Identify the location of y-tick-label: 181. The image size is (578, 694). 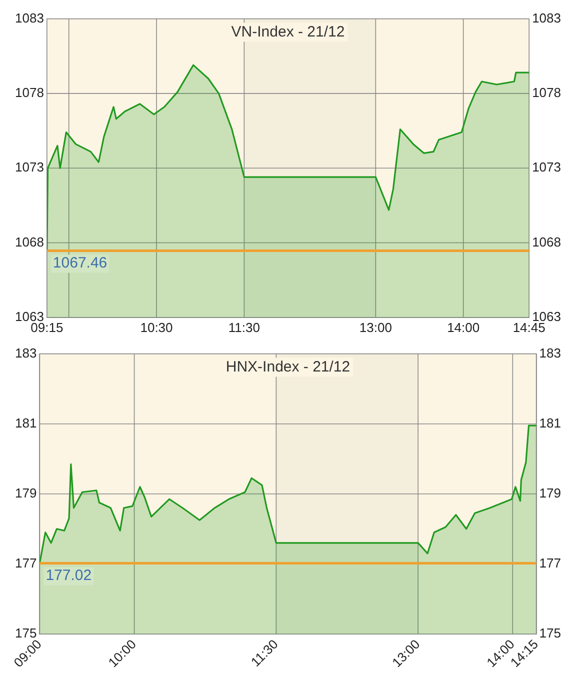
(25, 422).